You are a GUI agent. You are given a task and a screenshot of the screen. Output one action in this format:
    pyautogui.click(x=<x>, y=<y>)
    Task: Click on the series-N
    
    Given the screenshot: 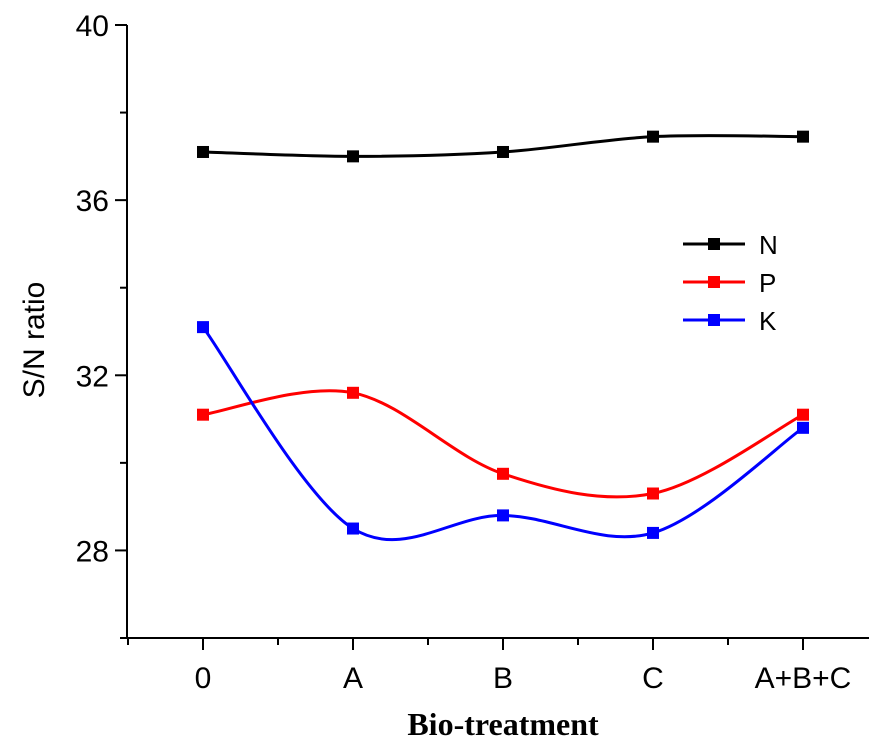 What is the action you would take?
    pyautogui.click(x=503, y=146)
    